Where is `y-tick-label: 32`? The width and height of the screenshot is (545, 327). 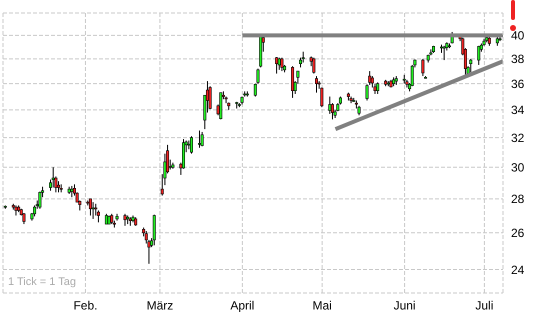
y-tick-label: 32 is located at coordinates (518, 137).